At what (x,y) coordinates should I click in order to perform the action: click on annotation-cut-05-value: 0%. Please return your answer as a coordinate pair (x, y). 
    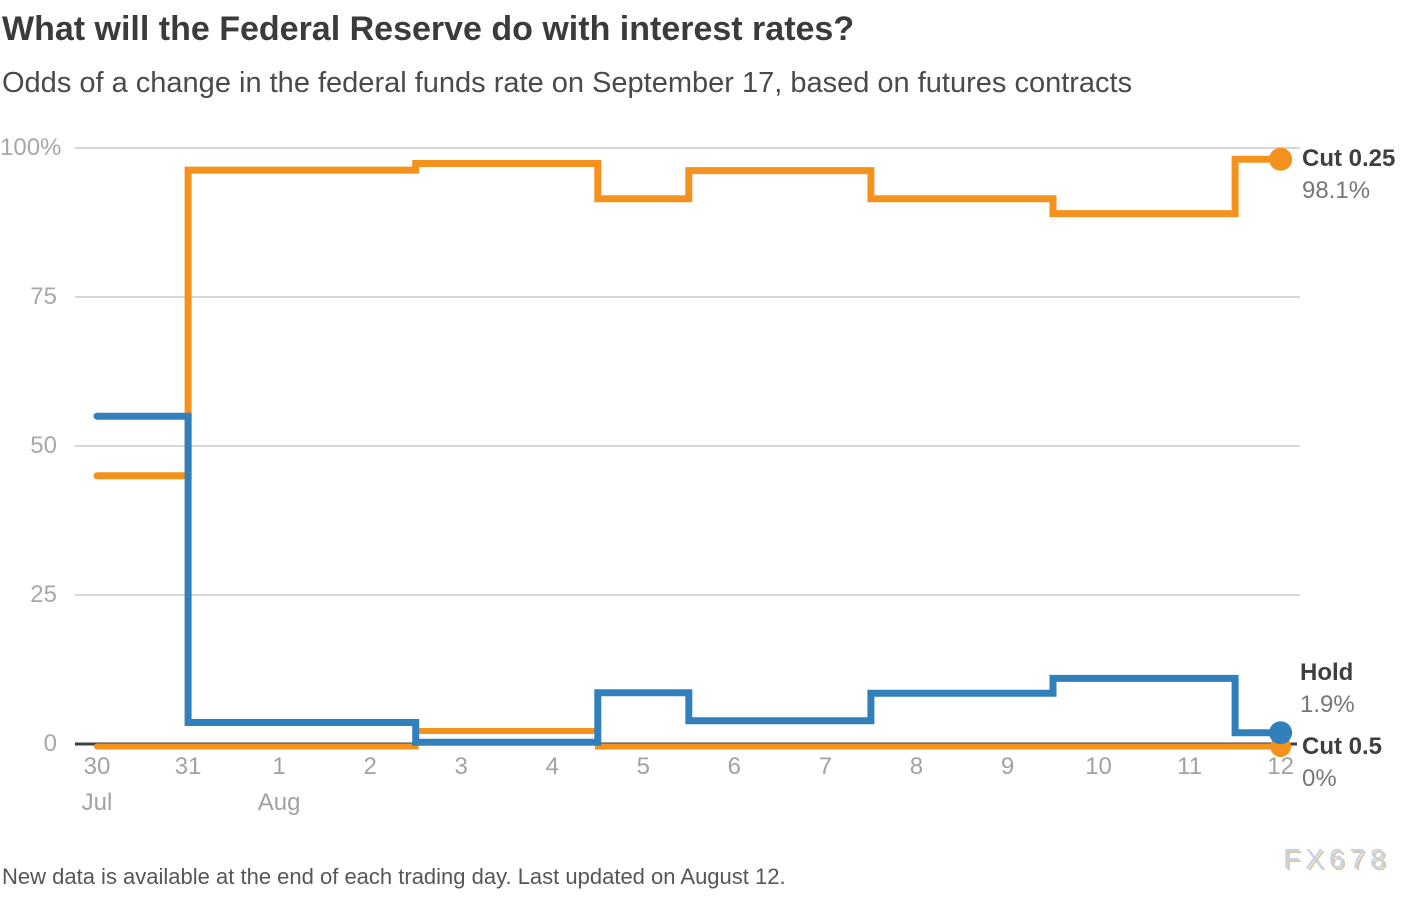
    Looking at the image, I should click on (1319, 778).